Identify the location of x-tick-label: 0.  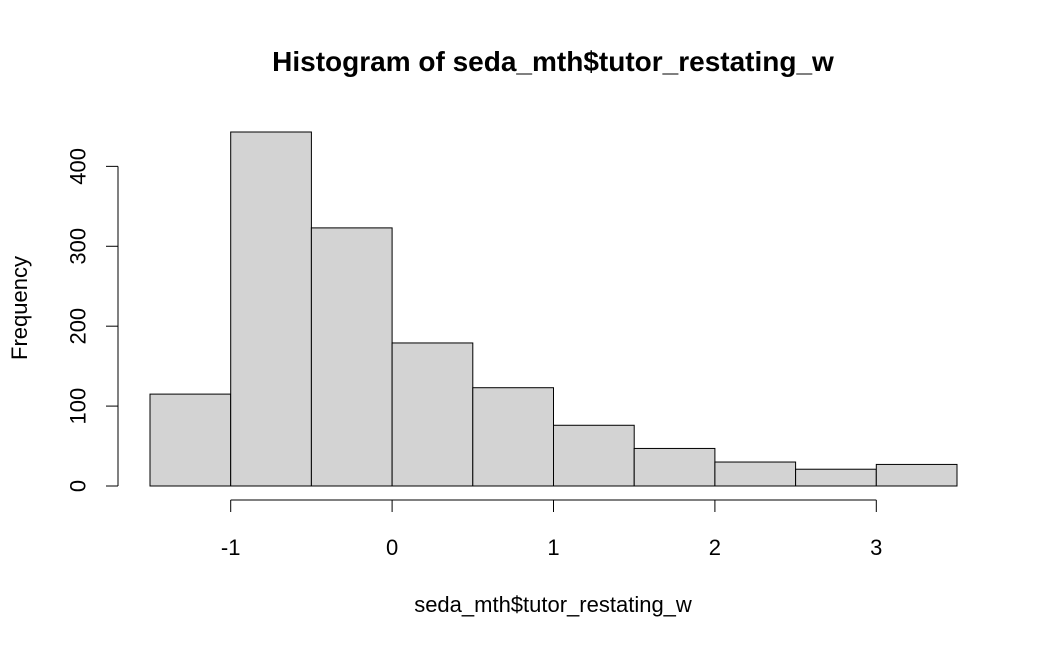
(392, 547).